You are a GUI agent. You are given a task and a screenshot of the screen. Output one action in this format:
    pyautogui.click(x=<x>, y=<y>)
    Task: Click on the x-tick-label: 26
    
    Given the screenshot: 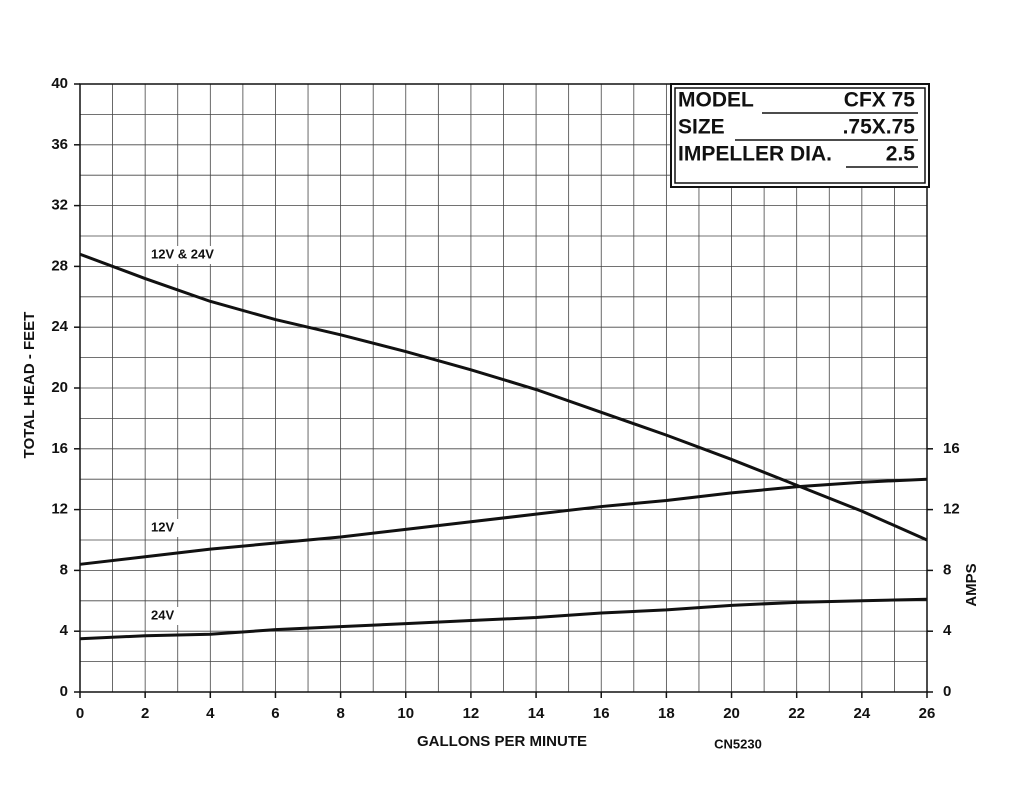 What is the action you would take?
    pyautogui.click(x=927, y=713)
    